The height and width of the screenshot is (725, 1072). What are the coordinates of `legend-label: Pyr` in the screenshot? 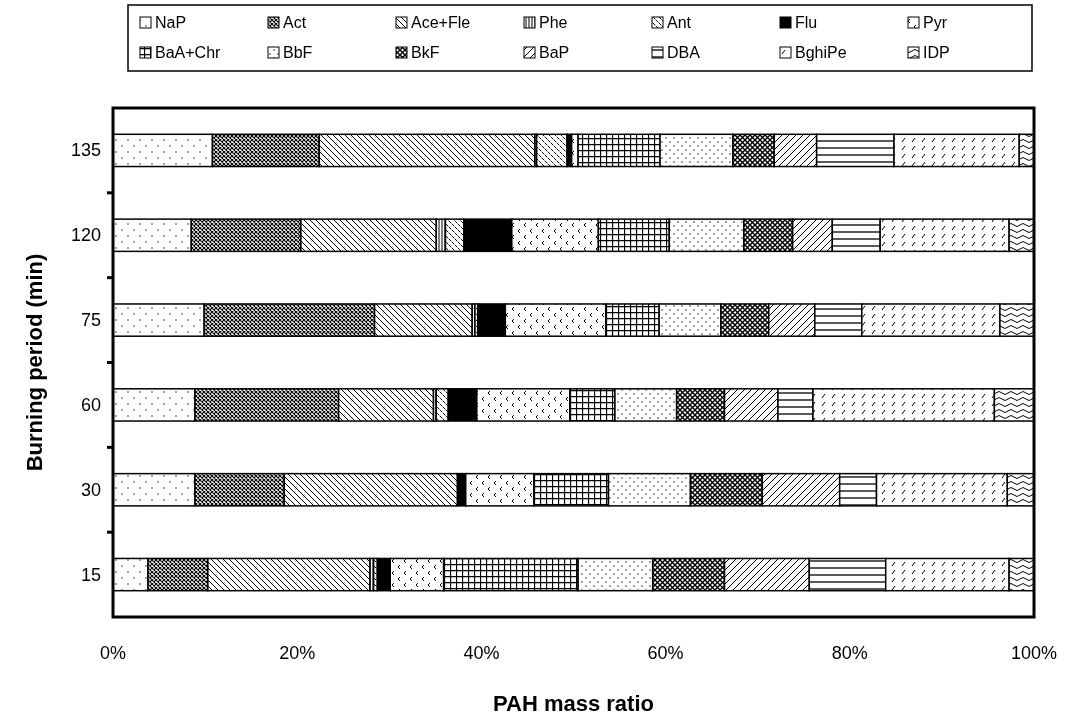 It's located at (935, 22).